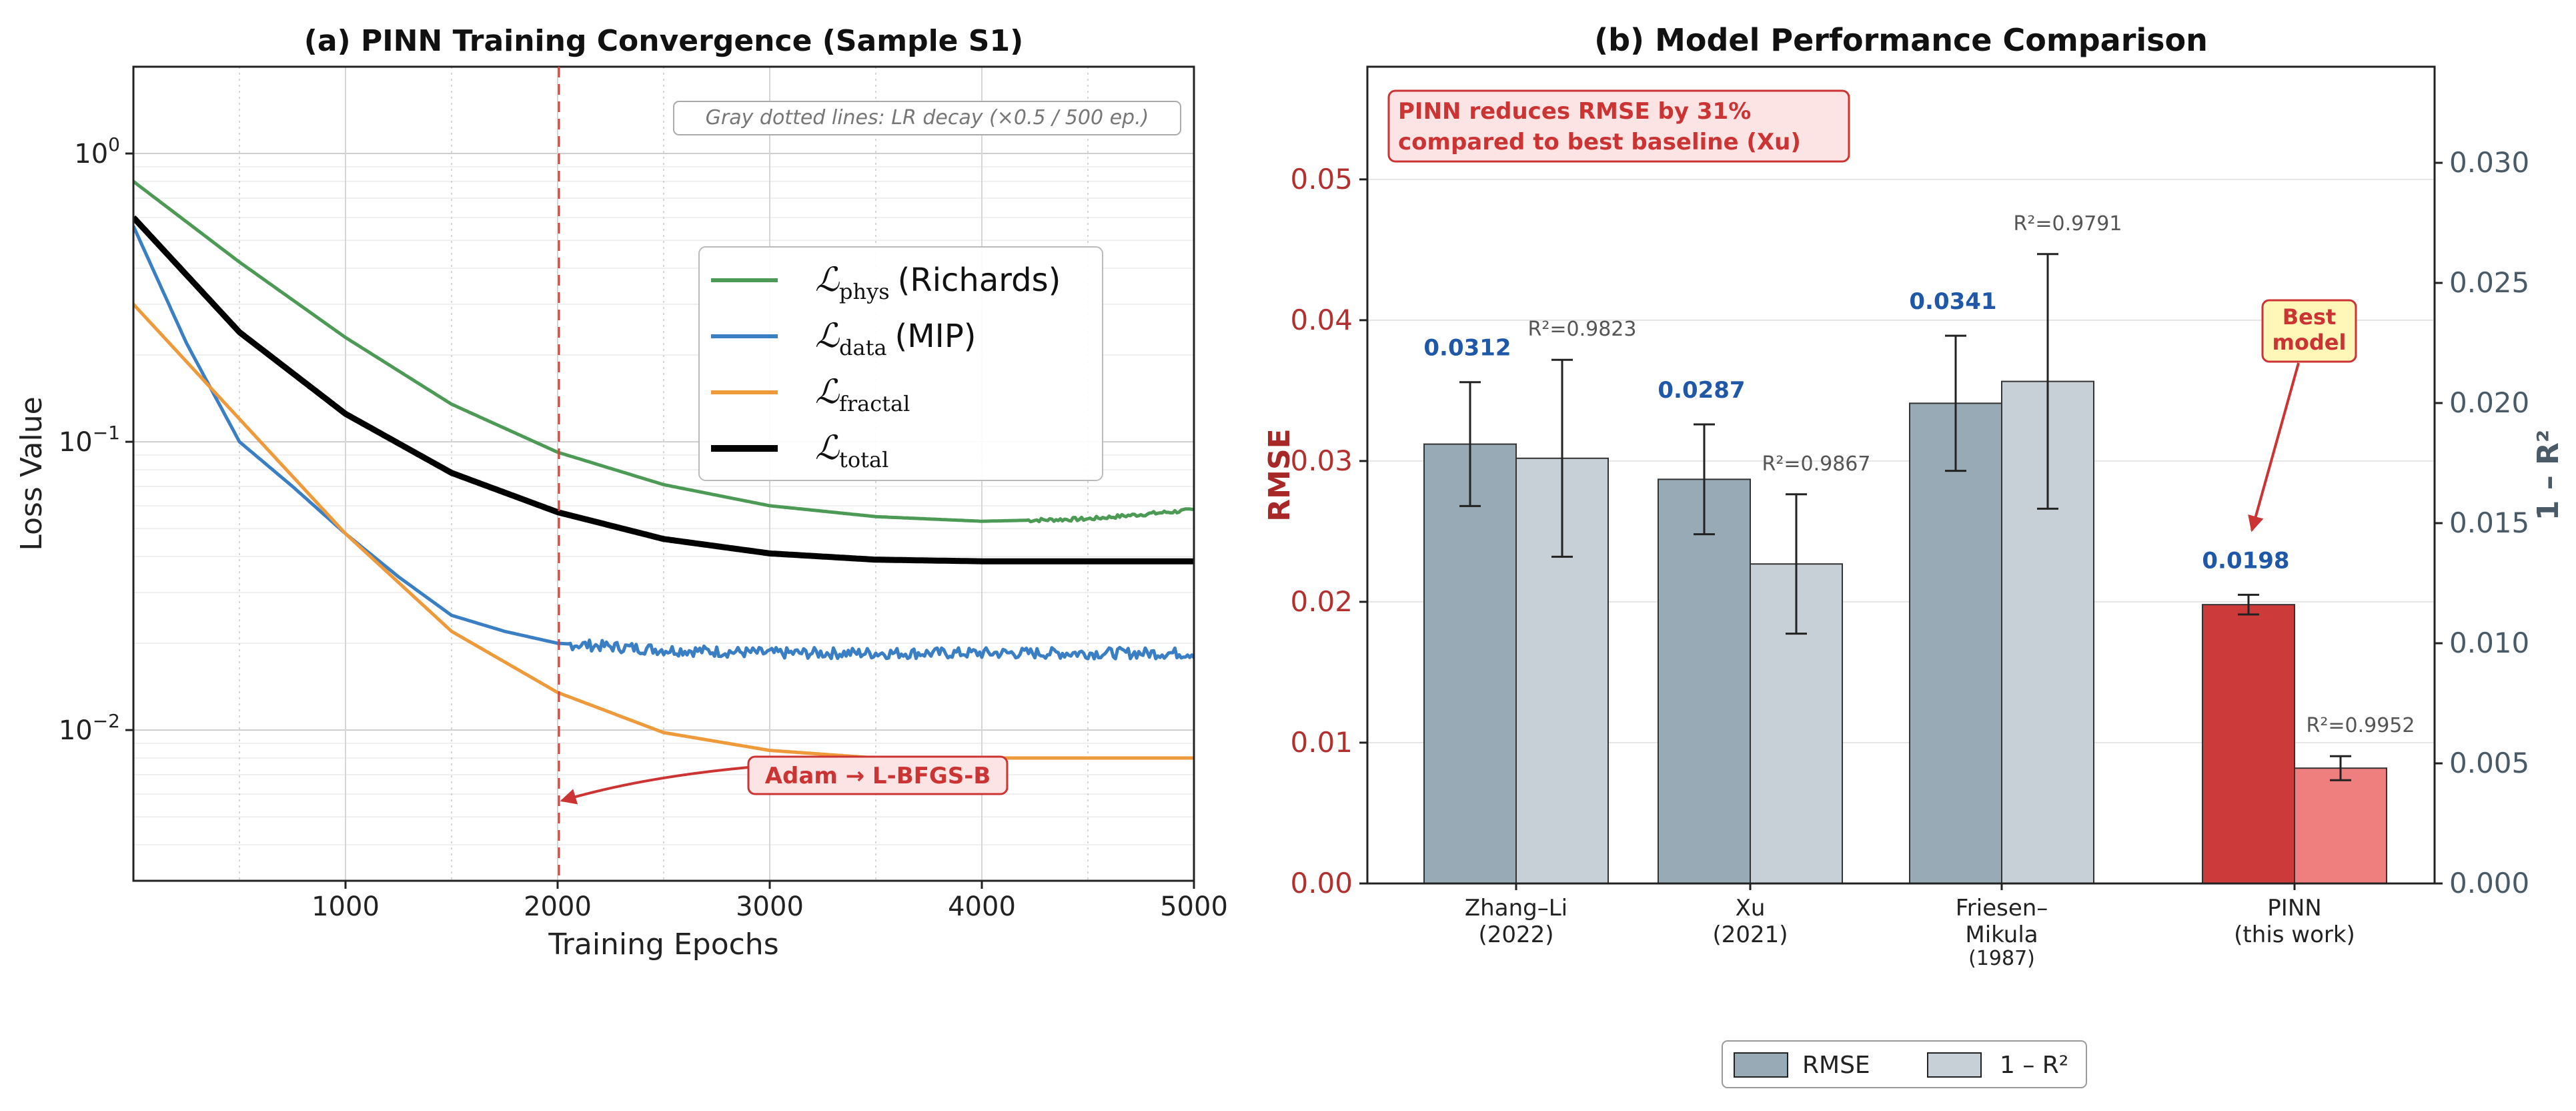 This screenshot has width=2576, height=1111. Describe the element at coordinates (770, 906) in the screenshot. I see `x-tick-label: 3000` at that location.